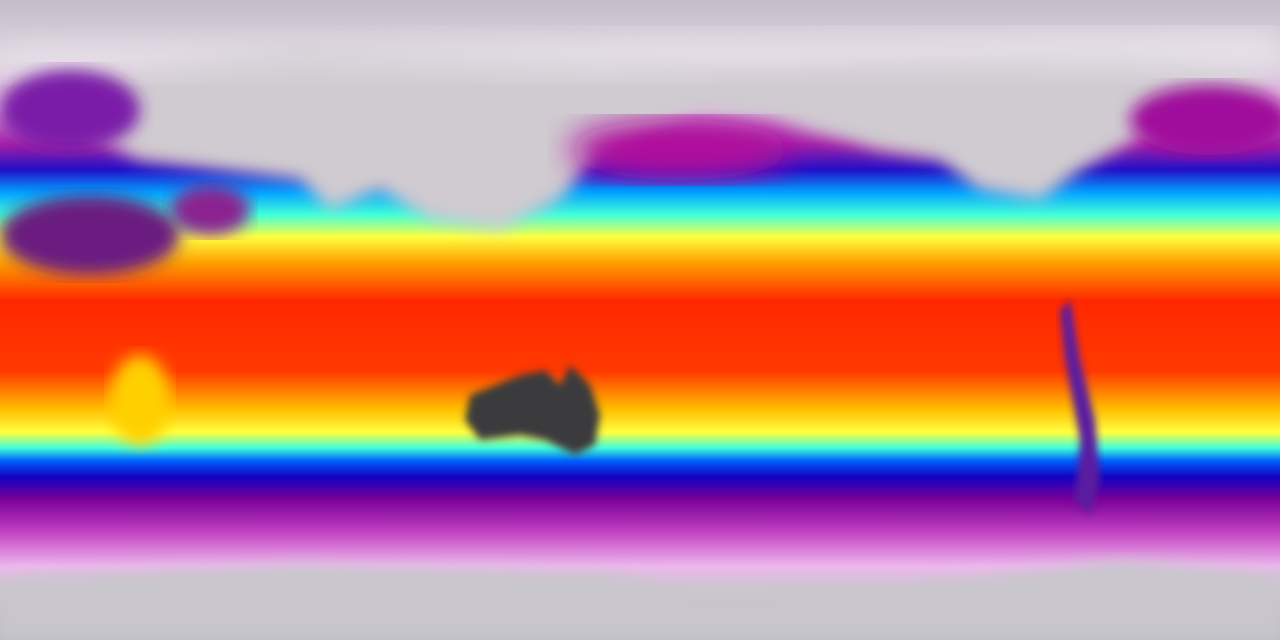 The image size is (1280, 640). What do you see at coordinates (532, 410) in the screenshot?
I see `australia-landmass` at bounding box center [532, 410].